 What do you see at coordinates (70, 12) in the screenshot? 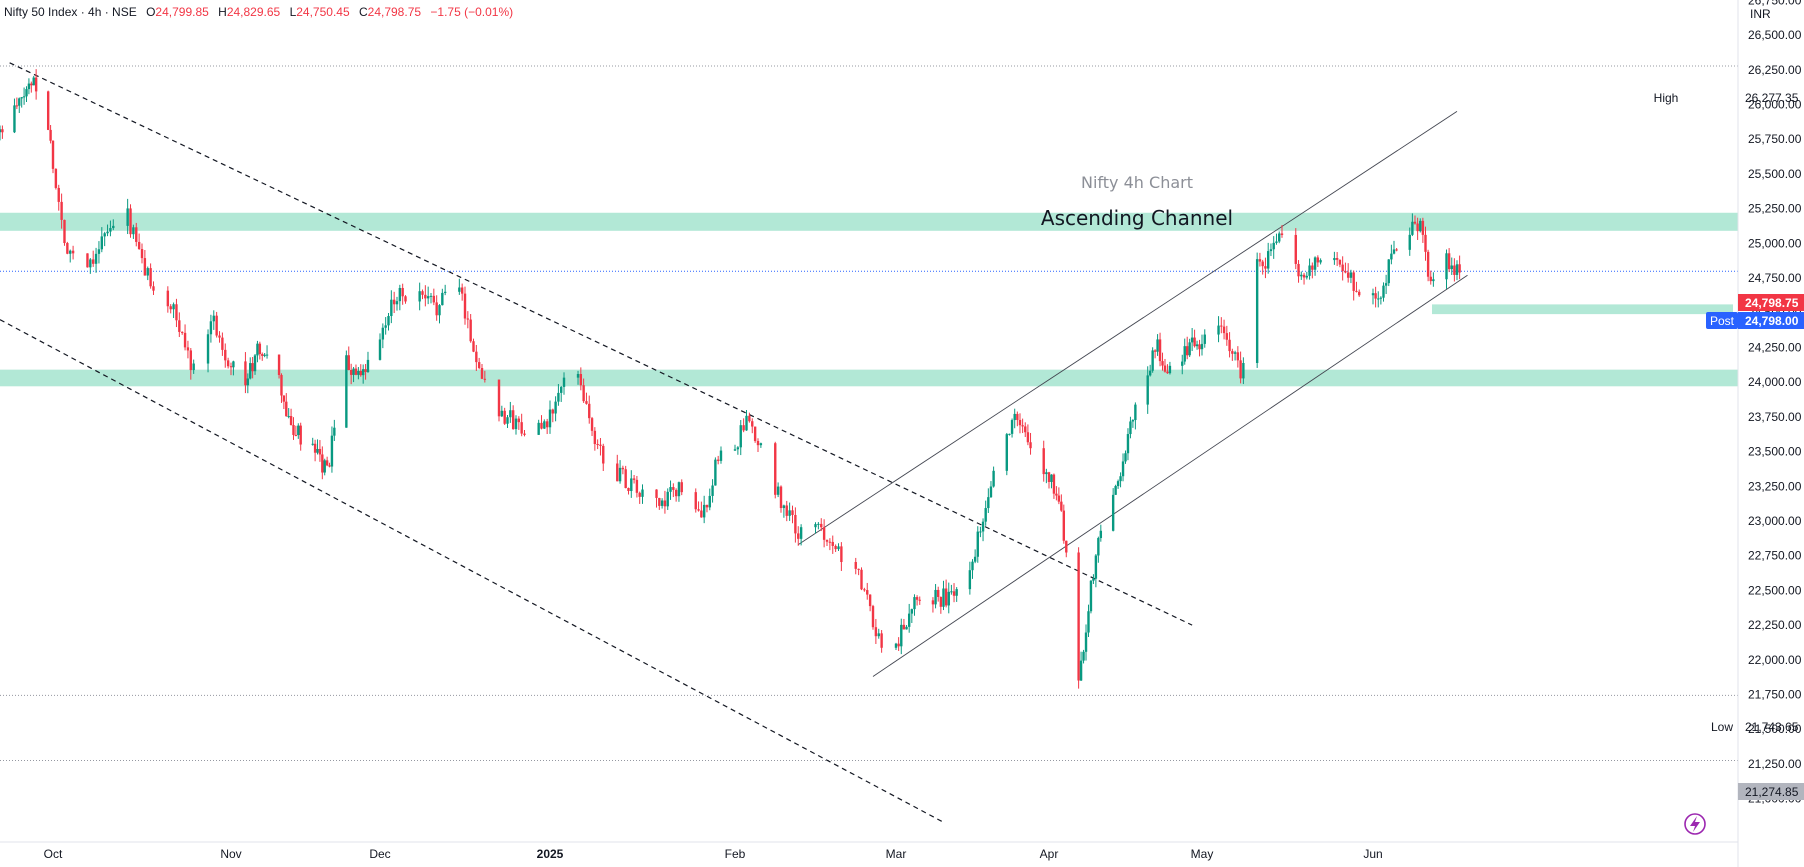
I see `symbol-info: Nifty 50 Index · 4h · NSE` at bounding box center [70, 12].